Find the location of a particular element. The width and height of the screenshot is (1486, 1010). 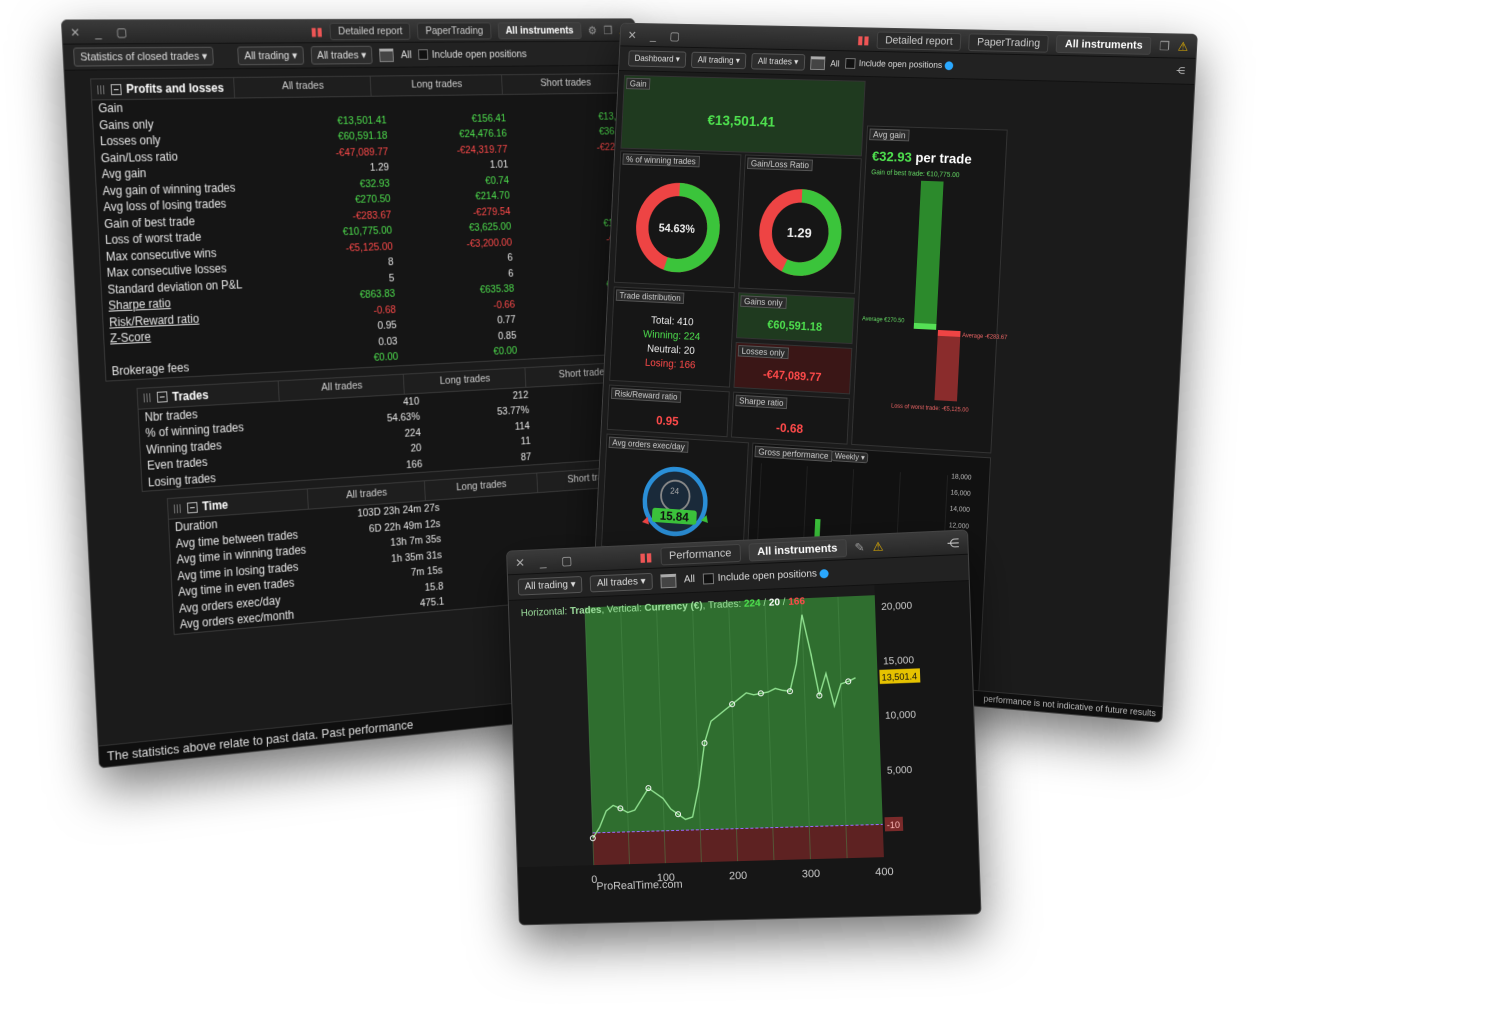

row-value: 1.01 is located at coordinates (499, 165).